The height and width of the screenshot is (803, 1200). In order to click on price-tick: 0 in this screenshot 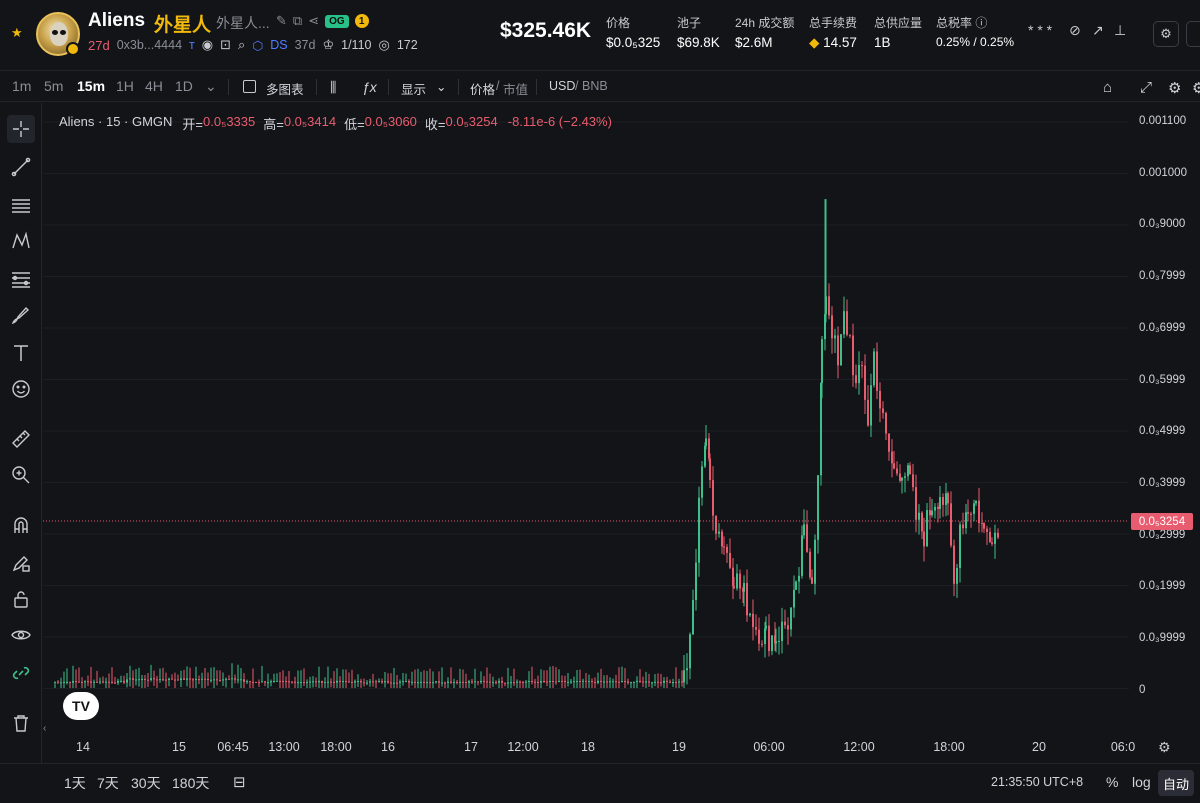, I will do `click(1142, 689)`.